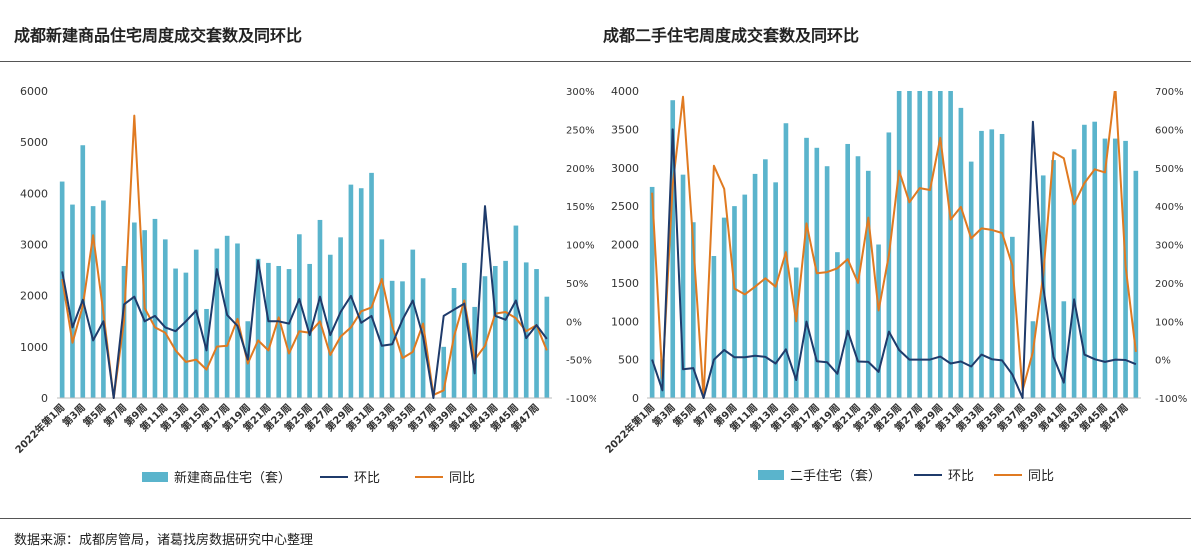  What do you see at coordinates (580, 92) in the screenshot?
I see `right-axis-tick-label: 300%` at bounding box center [580, 92].